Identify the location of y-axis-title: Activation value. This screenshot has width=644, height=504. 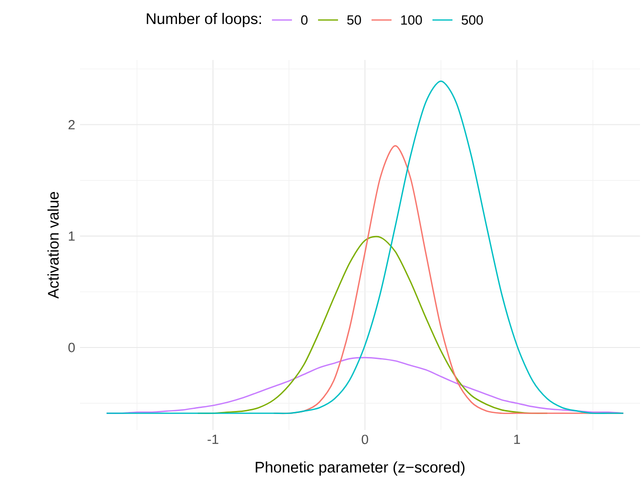
(53, 245).